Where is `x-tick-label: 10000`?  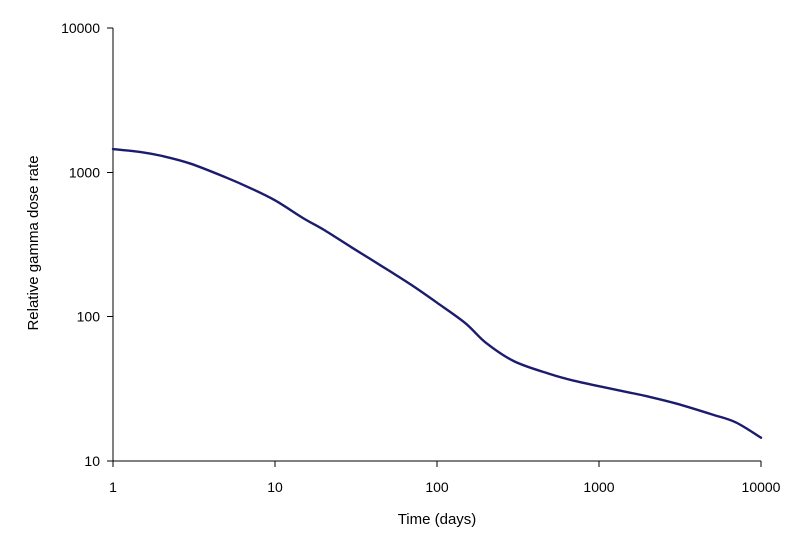
x-tick-label: 10000 is located at coordinates (761, 487).